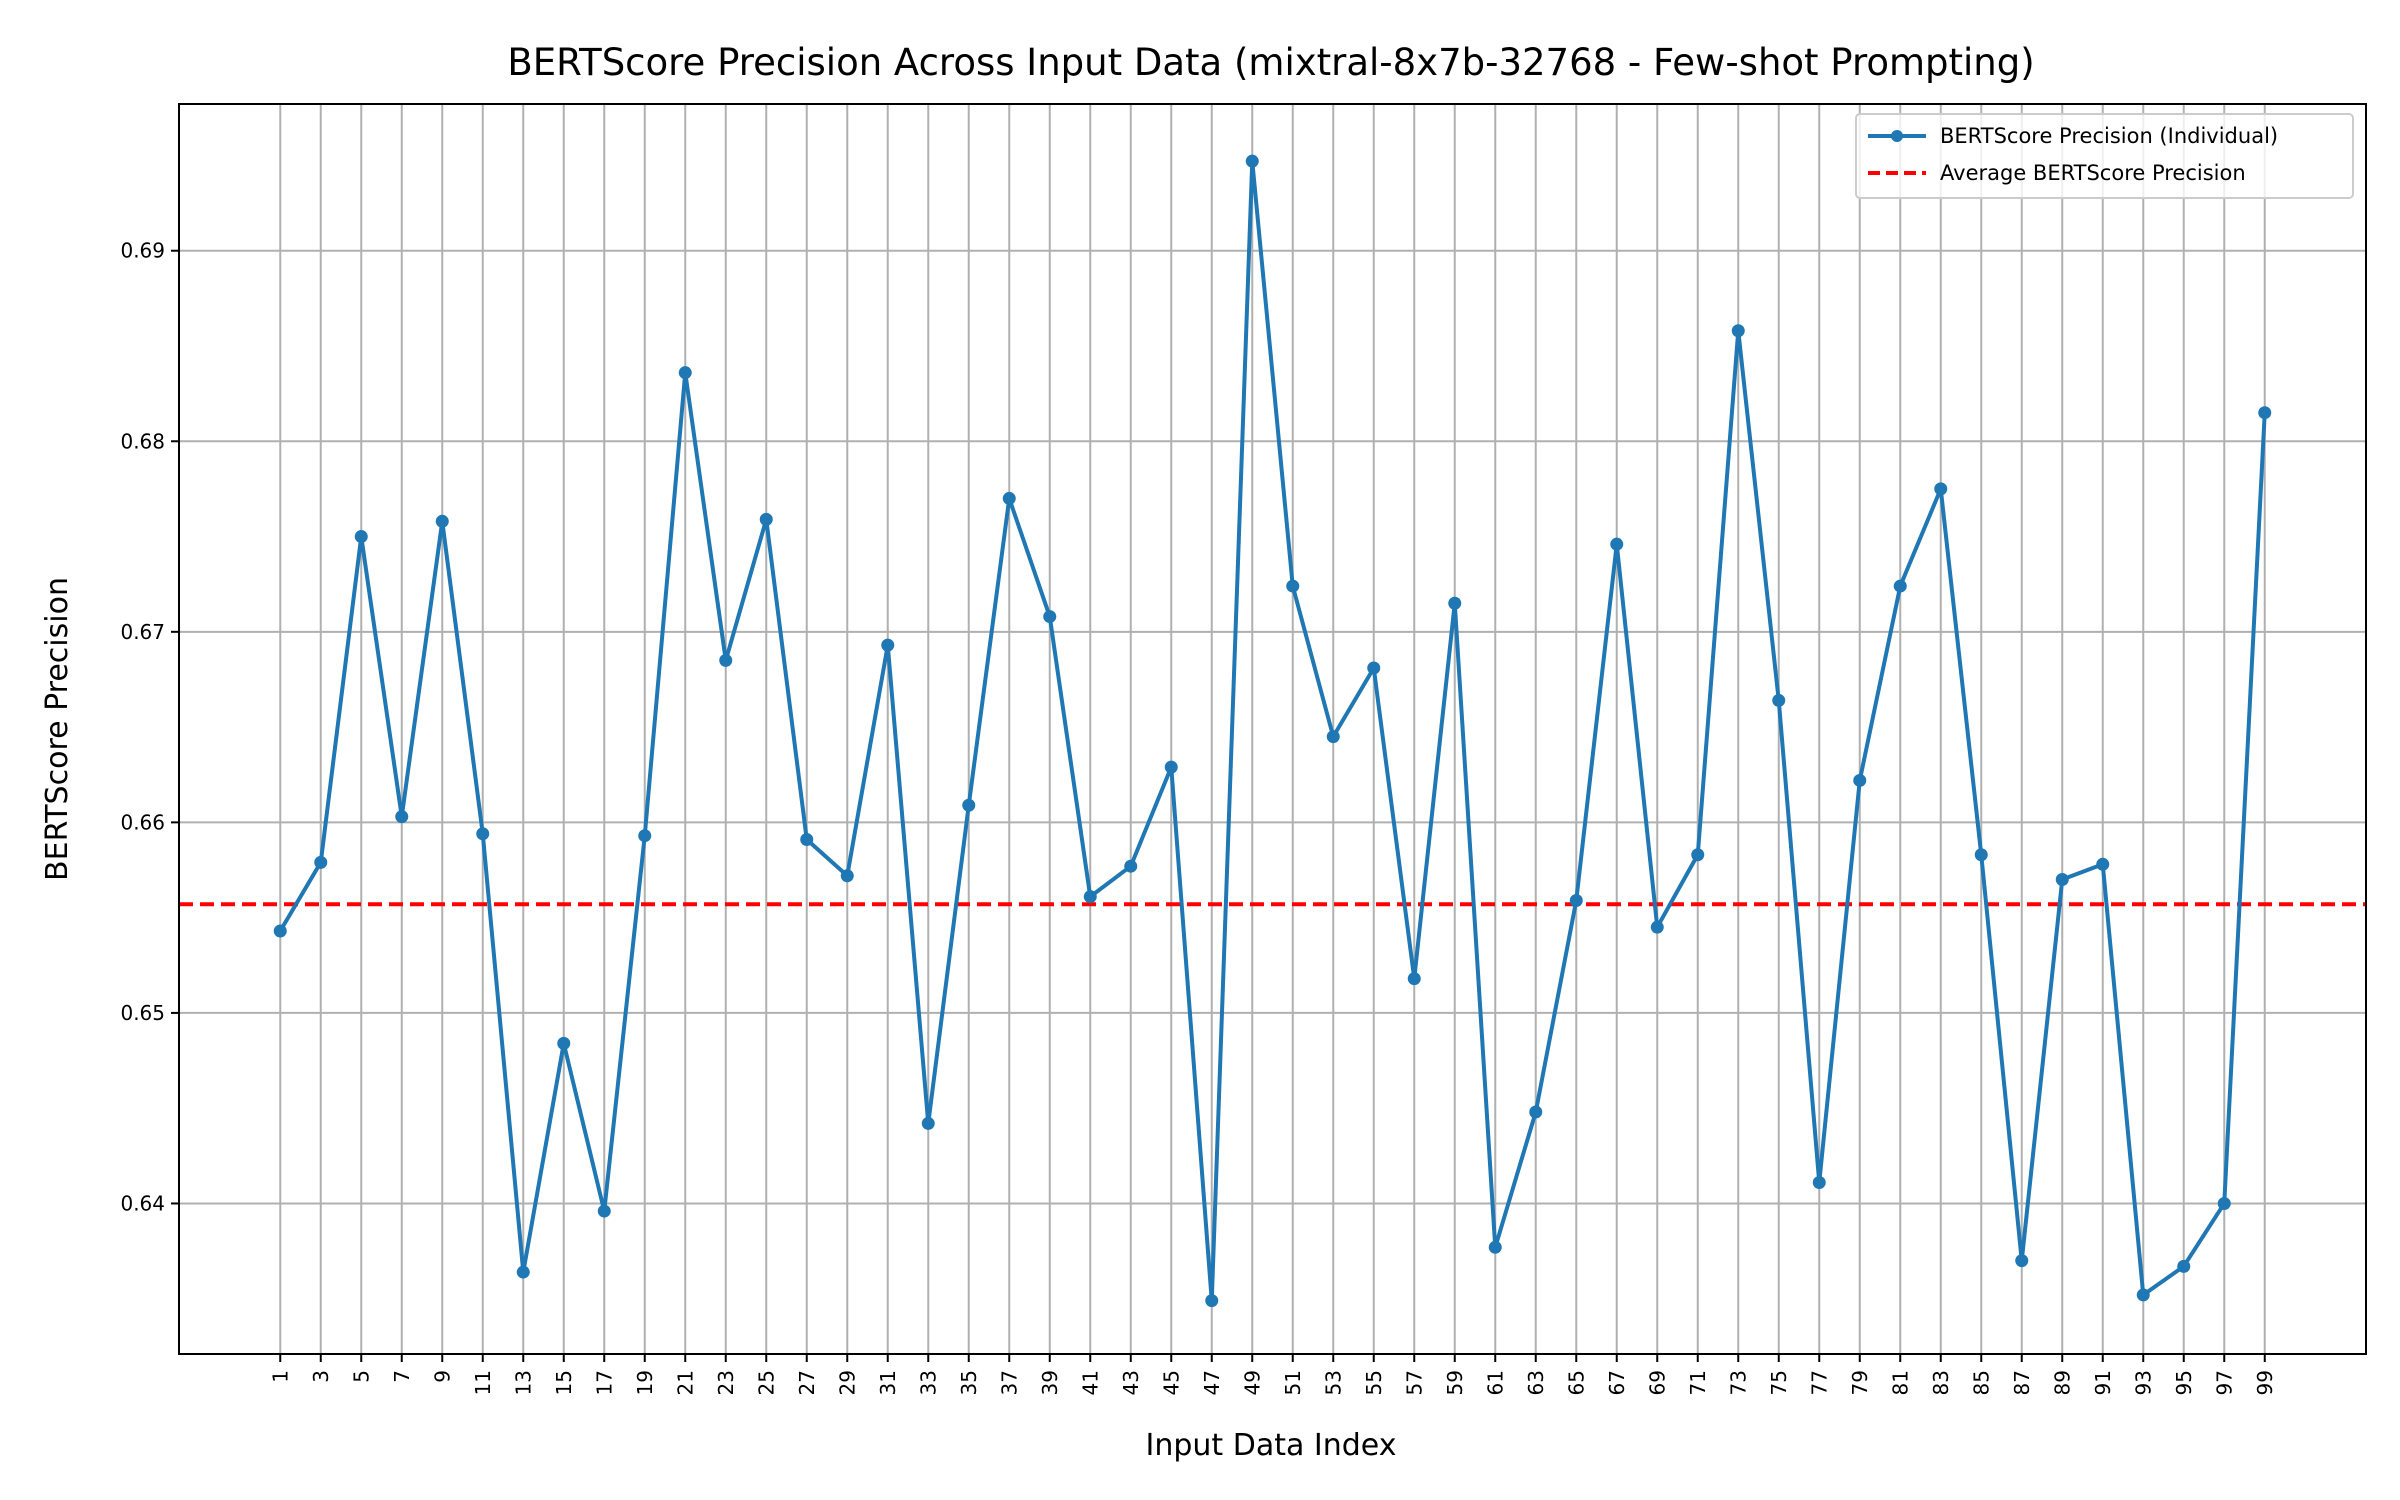 Image resolution: width=2400 pixels, height=1500 pixels. I want to click on x-tick-label: 15, so click(564, 1382).